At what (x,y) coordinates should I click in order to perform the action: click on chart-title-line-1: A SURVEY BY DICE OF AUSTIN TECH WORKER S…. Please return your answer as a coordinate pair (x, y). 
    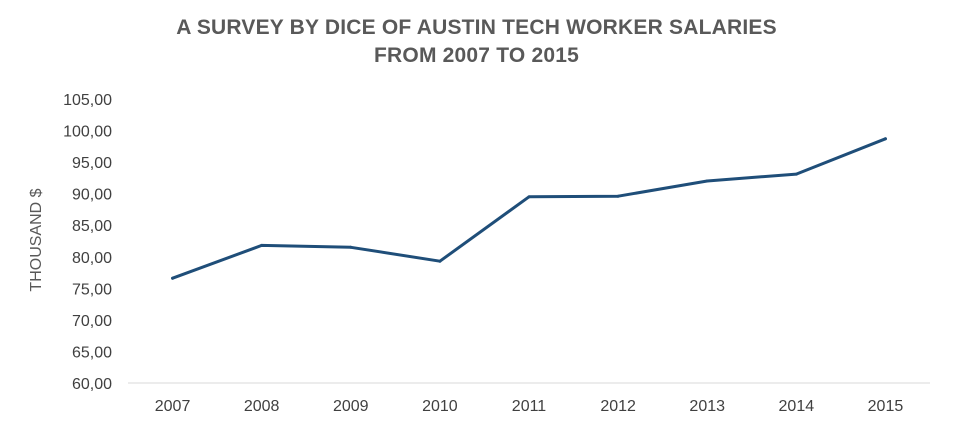
    Looking at the image, I should click on (476, 27).